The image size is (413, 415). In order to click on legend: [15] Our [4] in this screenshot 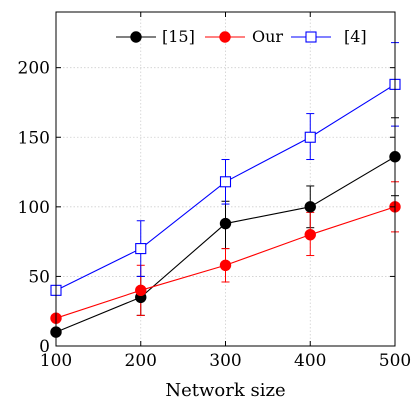, I will do `click(241, 36)`.